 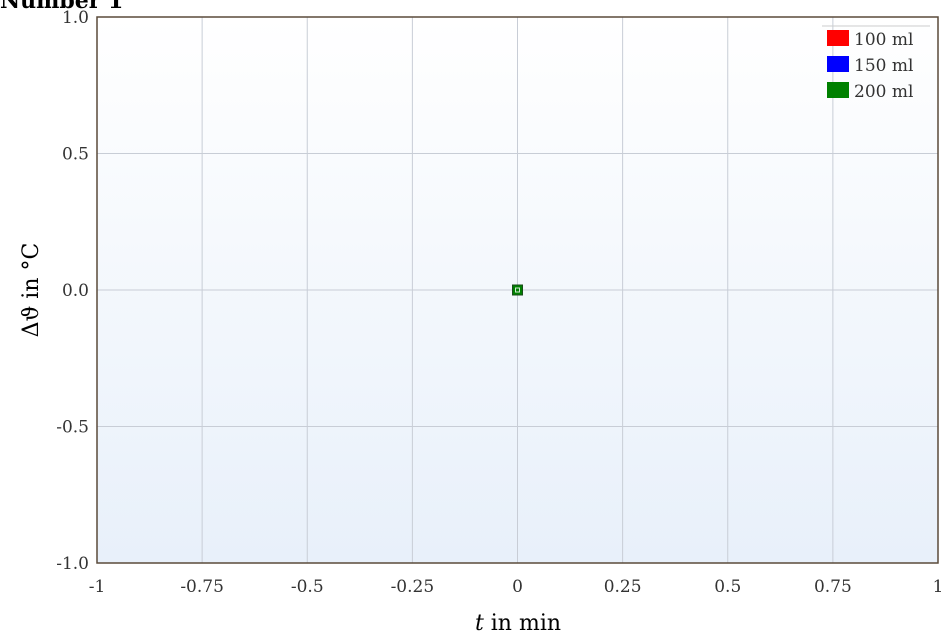 What do you see at coordinates (727, 587) in the screenshot?
I see `x-tick-label: 0.5` at bounding box center [727, 587].